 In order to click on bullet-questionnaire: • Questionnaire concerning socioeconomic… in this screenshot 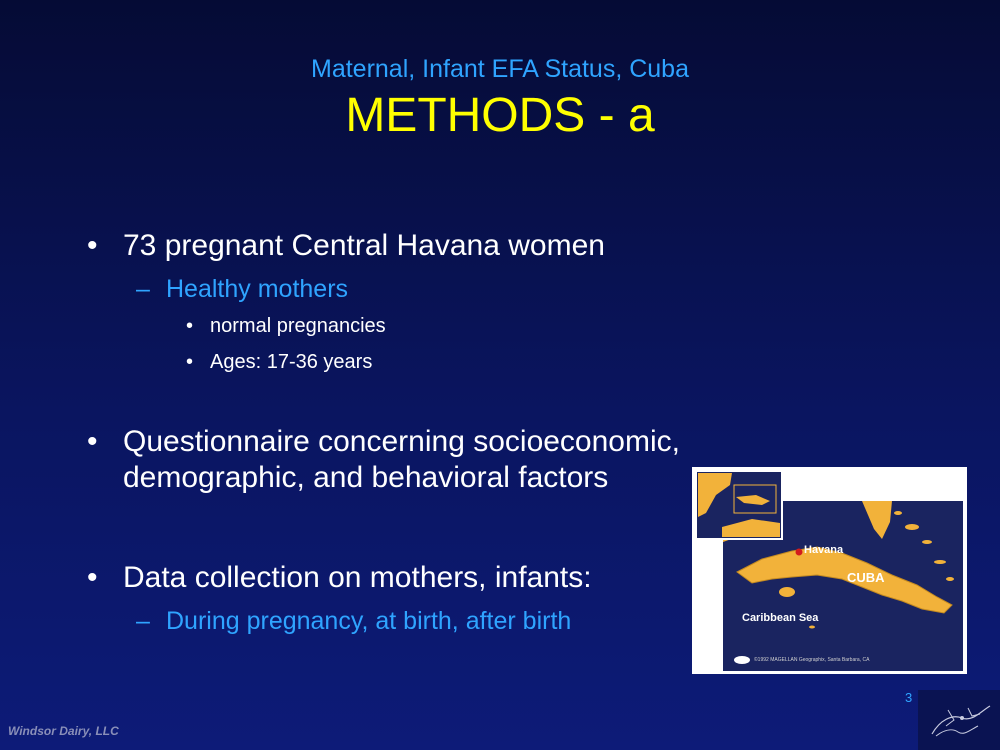, I will do `click(383, 460)`.